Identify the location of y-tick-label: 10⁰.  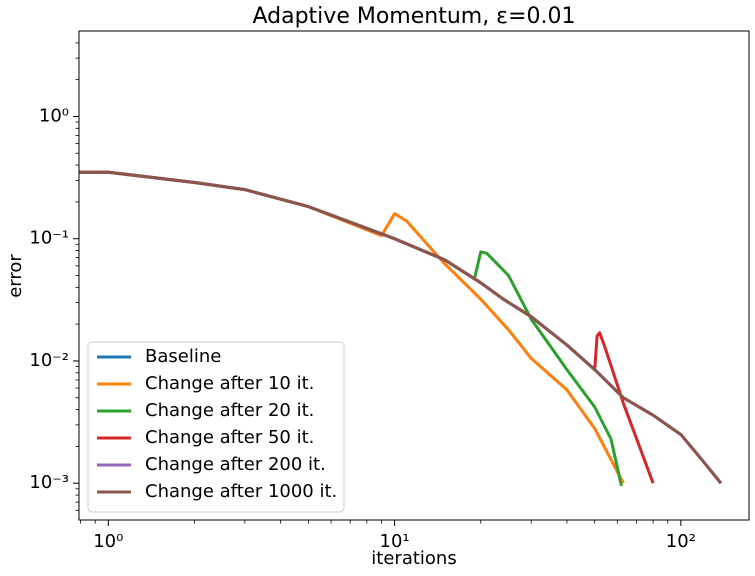
(54, 115).